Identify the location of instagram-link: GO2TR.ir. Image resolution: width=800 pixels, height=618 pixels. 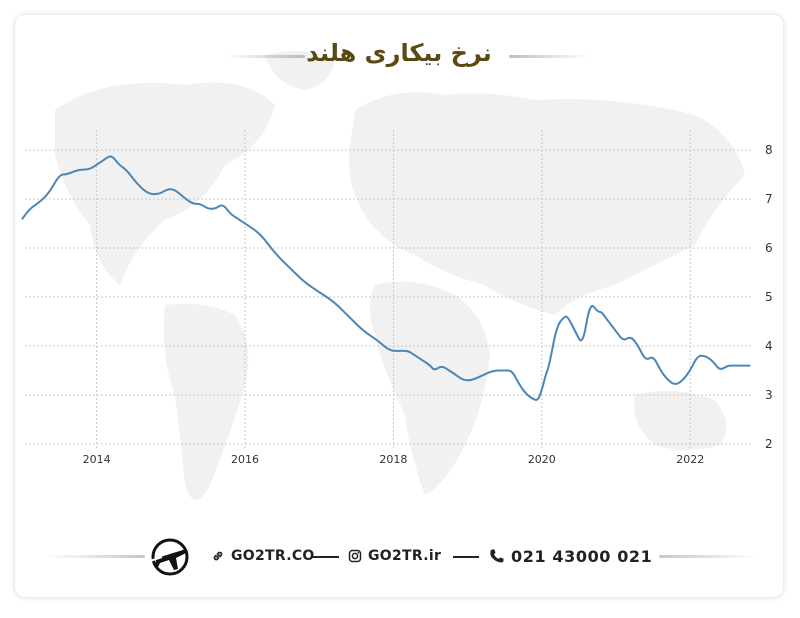
(394, 556).